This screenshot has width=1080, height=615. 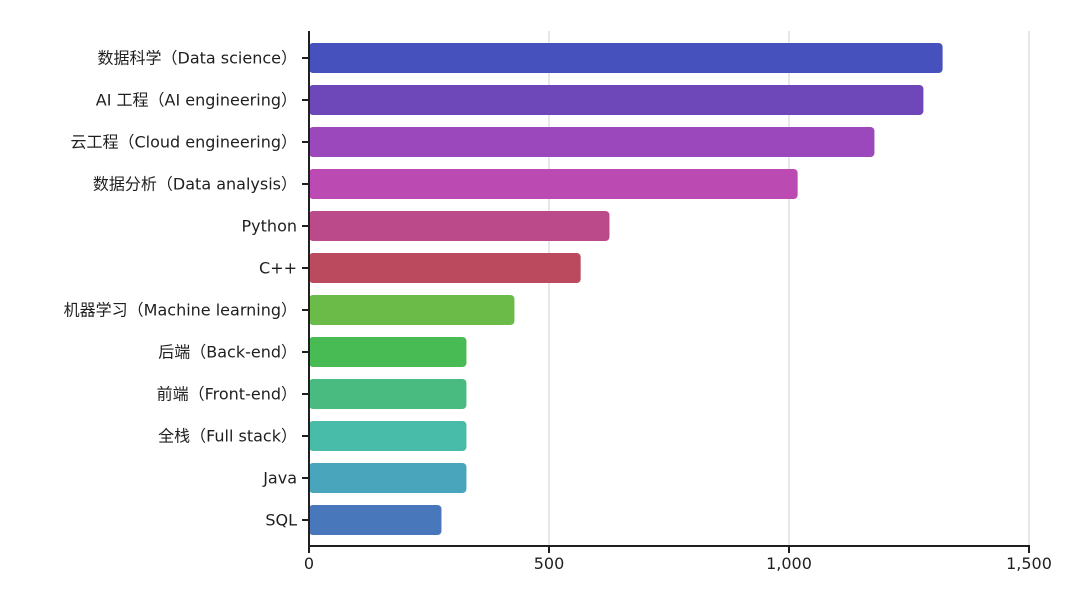 What do you see at coordinates (309, 563) in the screenshot?
I see `x-tick-label-0: 0` at bounding box center [309, 563].